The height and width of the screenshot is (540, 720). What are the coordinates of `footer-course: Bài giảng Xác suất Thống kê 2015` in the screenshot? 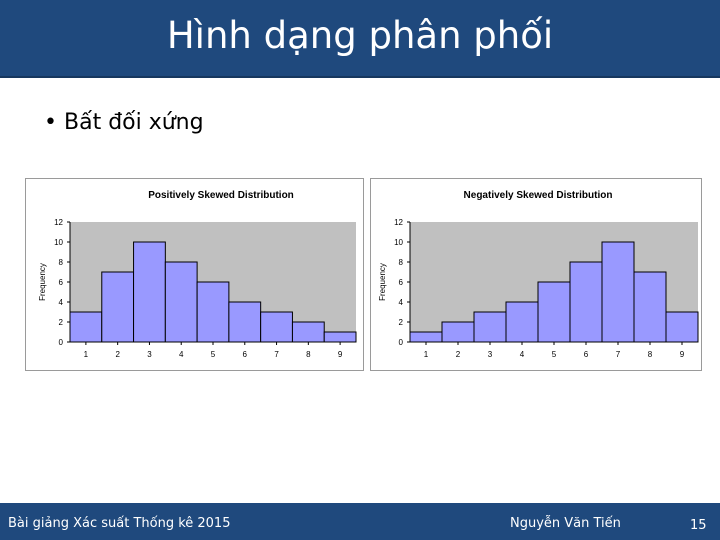 It's located at (119, 523).